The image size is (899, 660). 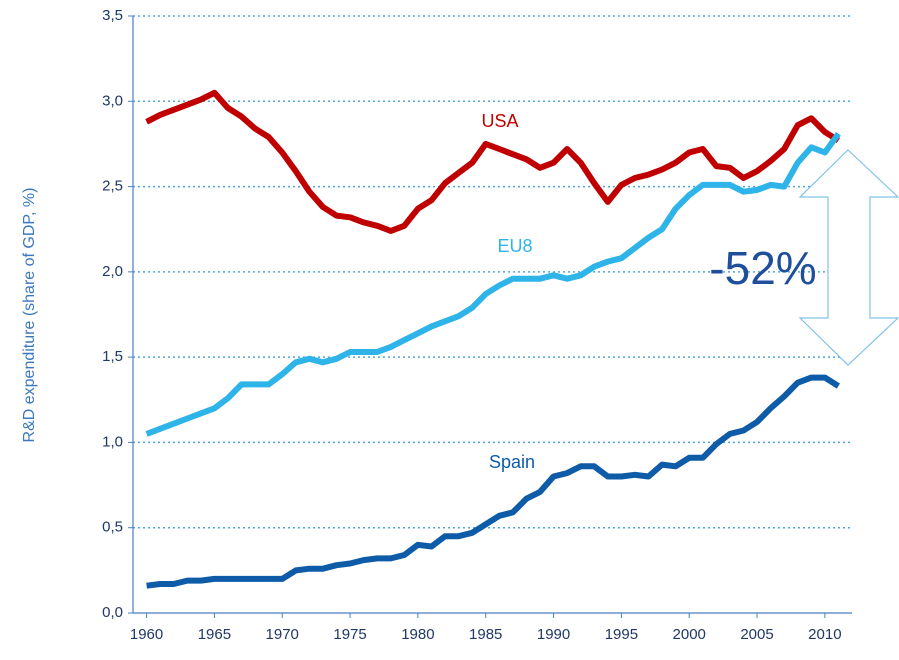 What do you see at coordinates (824, 634) in the screenshot?
I see `x-tick-label: 2010` at bounding box center [824, 634].